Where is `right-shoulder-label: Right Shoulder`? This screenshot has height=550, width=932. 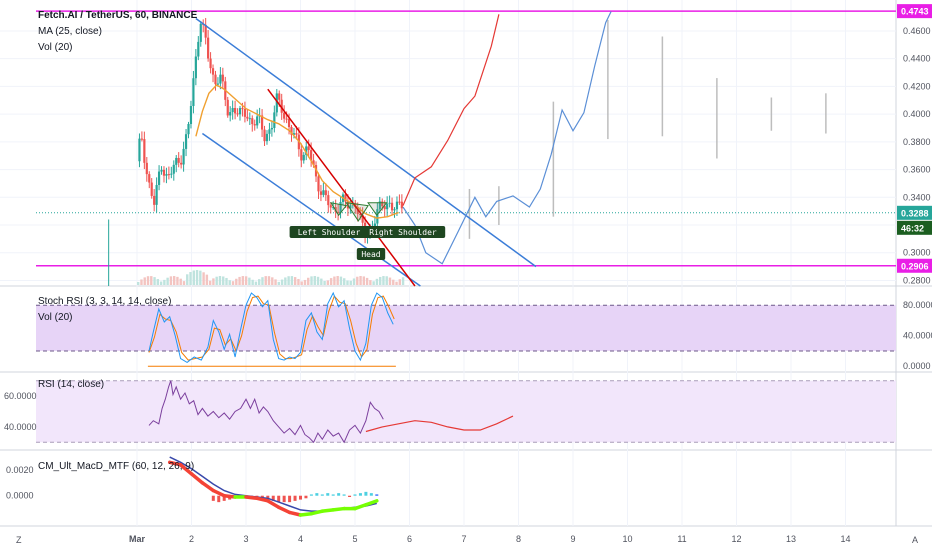 right-shoulder-label: Right Shoulder is located at coordinates (403, 232).